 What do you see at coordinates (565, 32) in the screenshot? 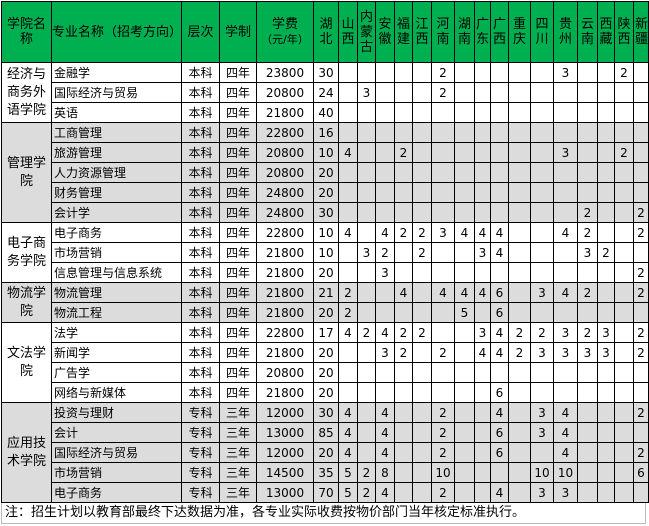
I see `header-province: 贵州` at bounding box center [565, 32].